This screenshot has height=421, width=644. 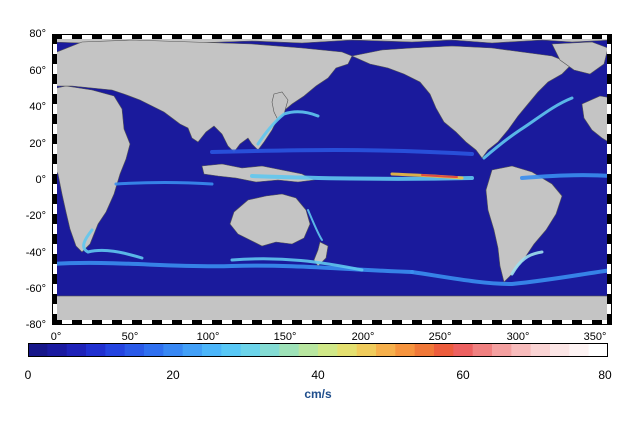 What do you see at coordinates (208, 337) in the screenshot?
I see `lon-label-100: 100°` at bounding box center [208, 337].